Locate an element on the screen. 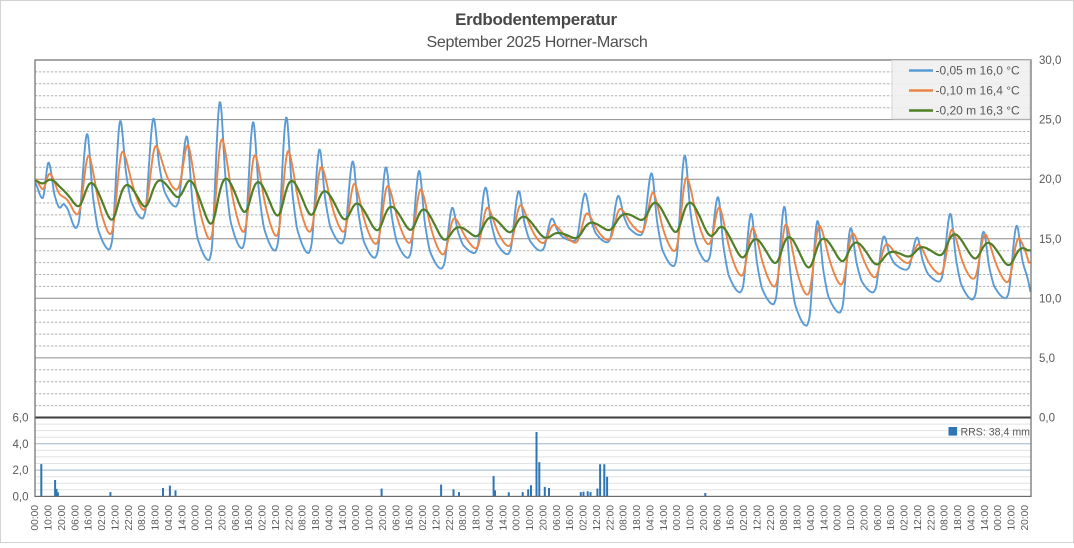  svg-text: 20,0 is located at coordinates (1050, 180).